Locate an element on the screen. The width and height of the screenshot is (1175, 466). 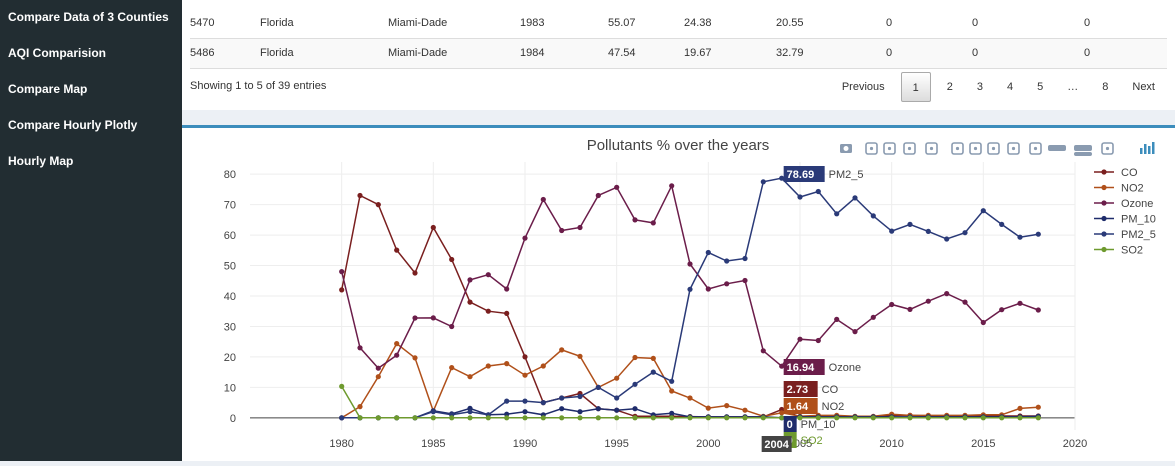
legend-item: SO2 is located at coordinates (1118, 251).